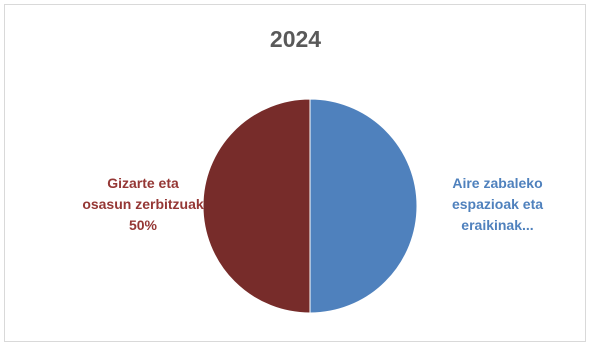 The height and width of the screenshot is (347, 591). What do you see at coordinates (363, 206) in the screenshot?
I see `pie-slice-aire` at bounding box center [363, 206].